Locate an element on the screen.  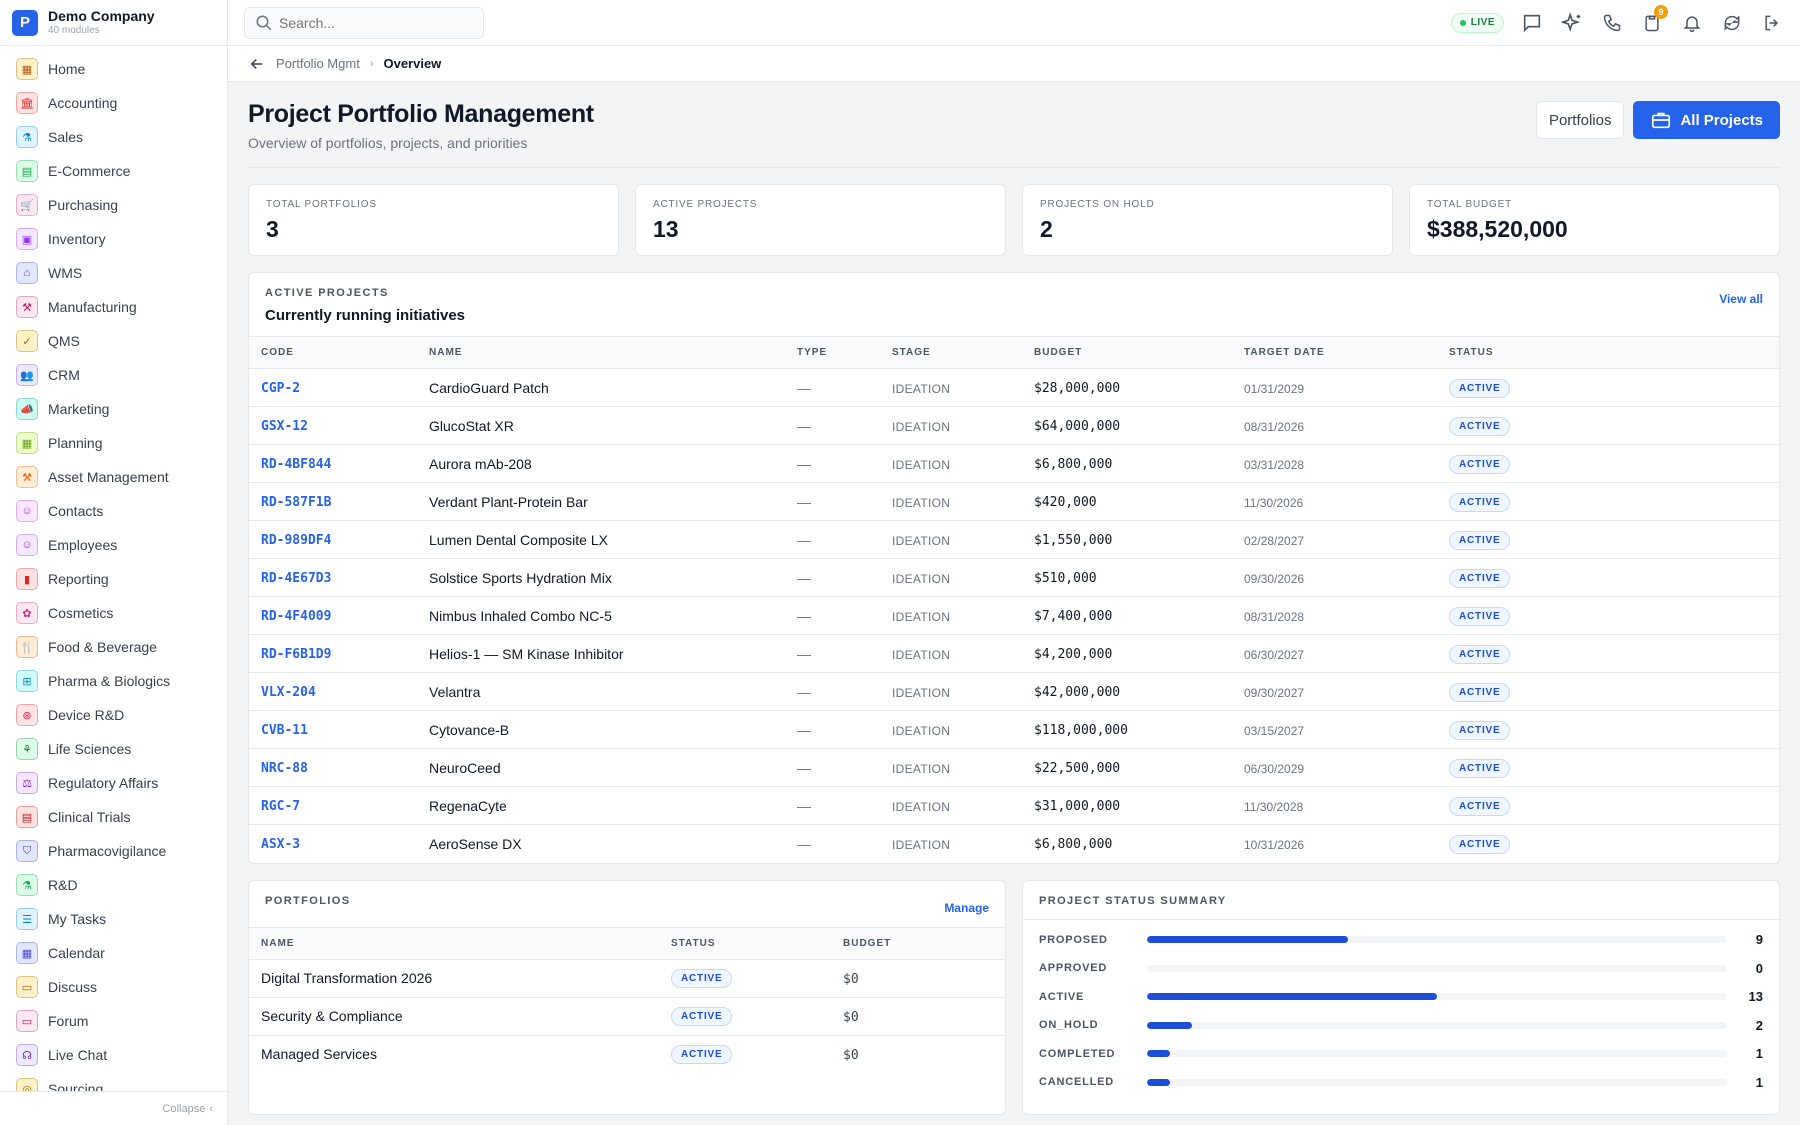
sidebar-item-e-commerce: ▤ E-Commerce is located at coordinates (113, 171).